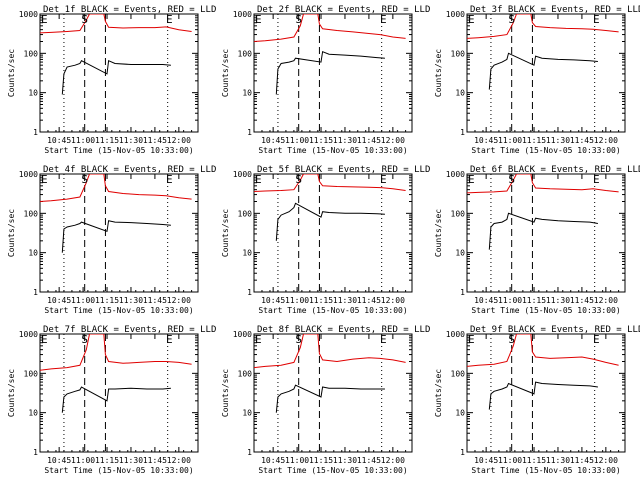 Image resolution: width=640 pixels, height=480 pixels. Describe the element at coordinates (343, 10) in the screenshot. I see `chart-title: Det 2f BLACK = Events, RED = LLD` at that location.